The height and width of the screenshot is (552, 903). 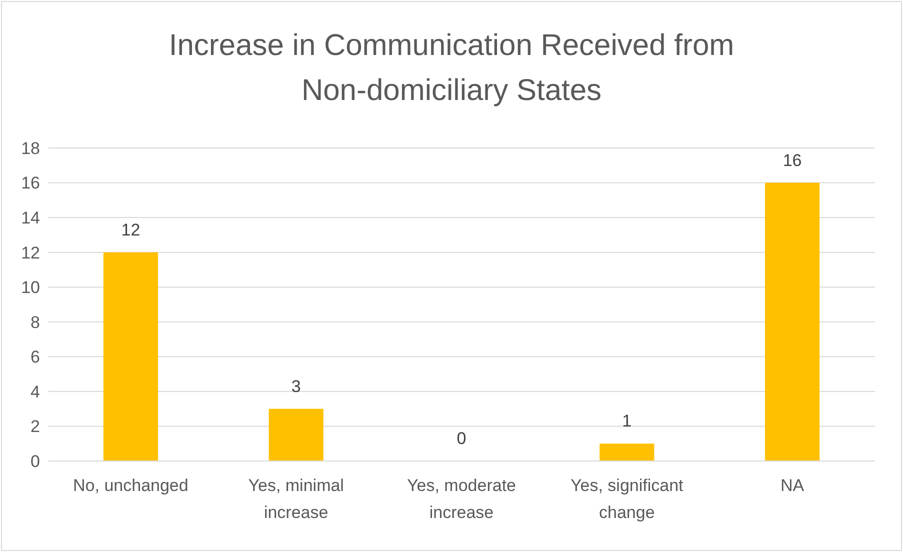 I want to click on x-tick-label: Yes, minimal increase, so click(x=296, y=499).